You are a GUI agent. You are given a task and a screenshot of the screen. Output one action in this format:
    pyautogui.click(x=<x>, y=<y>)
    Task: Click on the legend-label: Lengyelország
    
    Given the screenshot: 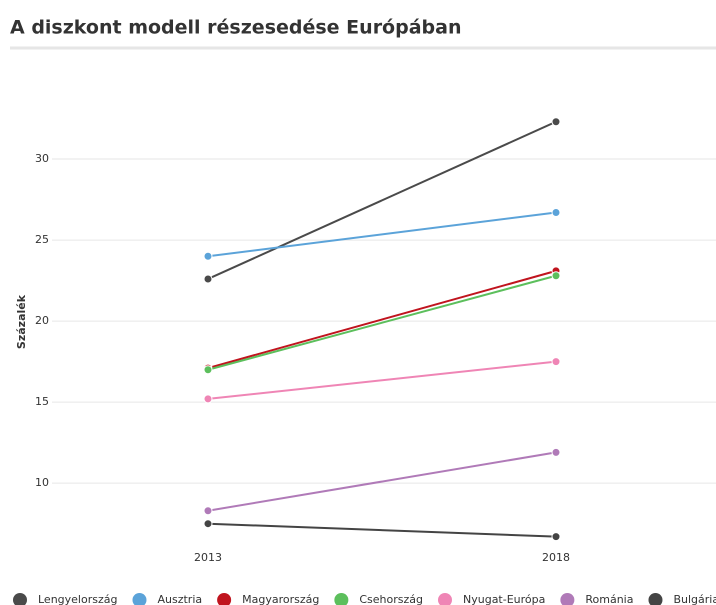 What is the action you would take?
    pyautogui.click(x=77, y=599)
    